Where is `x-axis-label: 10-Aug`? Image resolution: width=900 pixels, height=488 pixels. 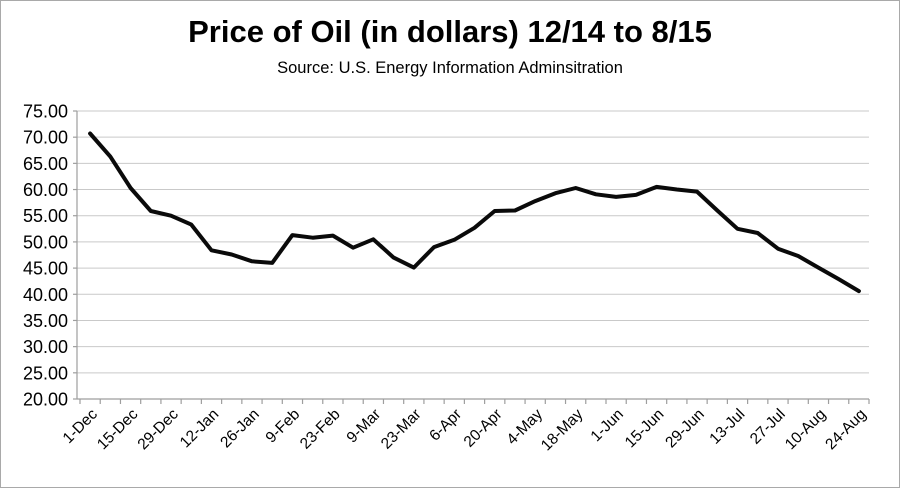 x-axis-label: 10-Aug is located at coordinates (805, 429).